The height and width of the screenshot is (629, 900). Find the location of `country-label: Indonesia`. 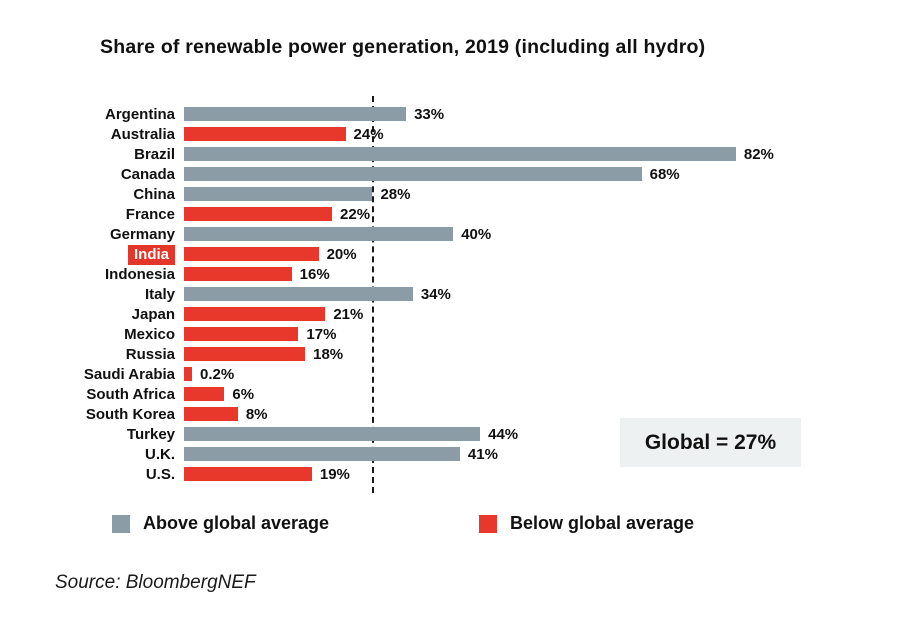

country-label: Indonesia is located at coordinates (139, 274).